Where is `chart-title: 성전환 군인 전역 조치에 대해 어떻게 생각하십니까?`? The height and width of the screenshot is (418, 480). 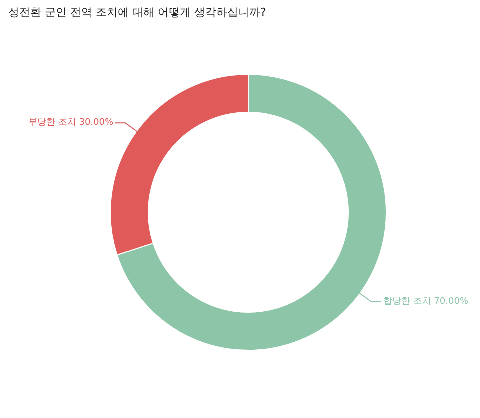
chart-title: 성전환 군인 전역 조치에 대해 어떻게 생각하십니까? is located at coordinates (137, 12).